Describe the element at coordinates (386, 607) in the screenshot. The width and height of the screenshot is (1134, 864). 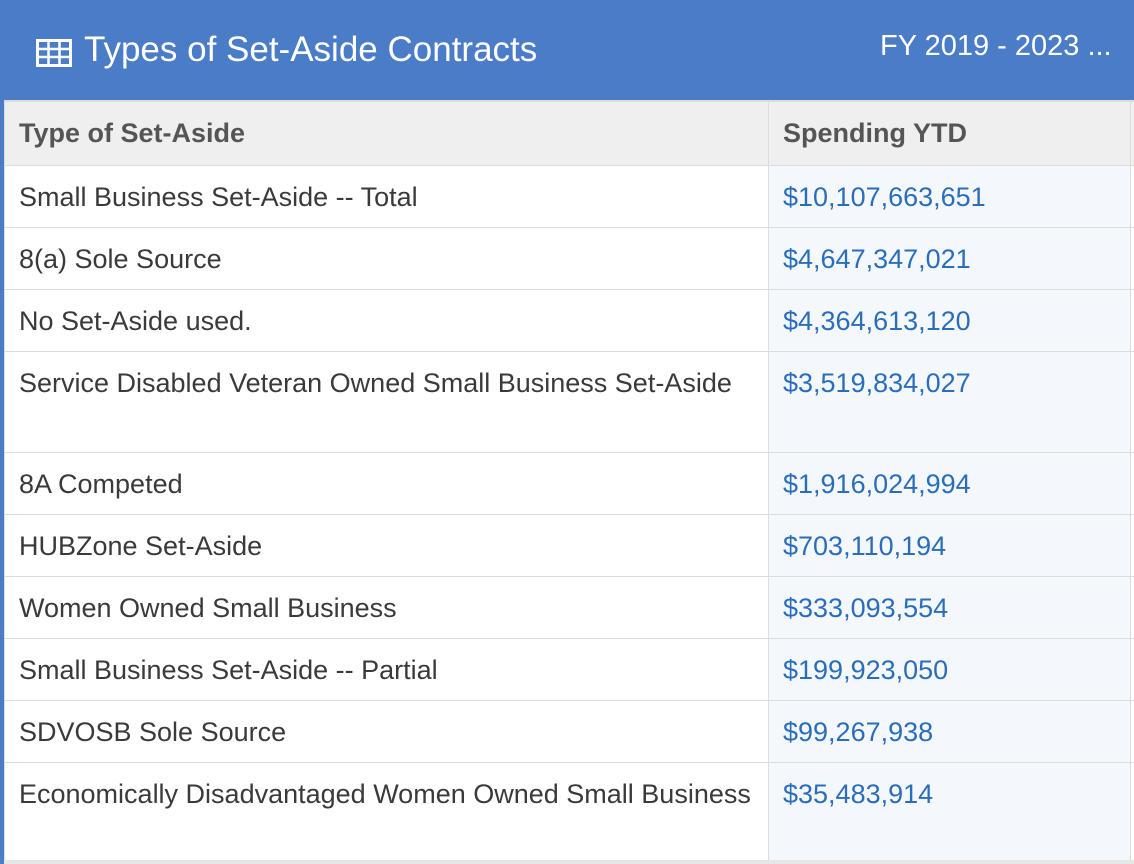
I see `set-aside-type: Women Owned Small Business` at that location.